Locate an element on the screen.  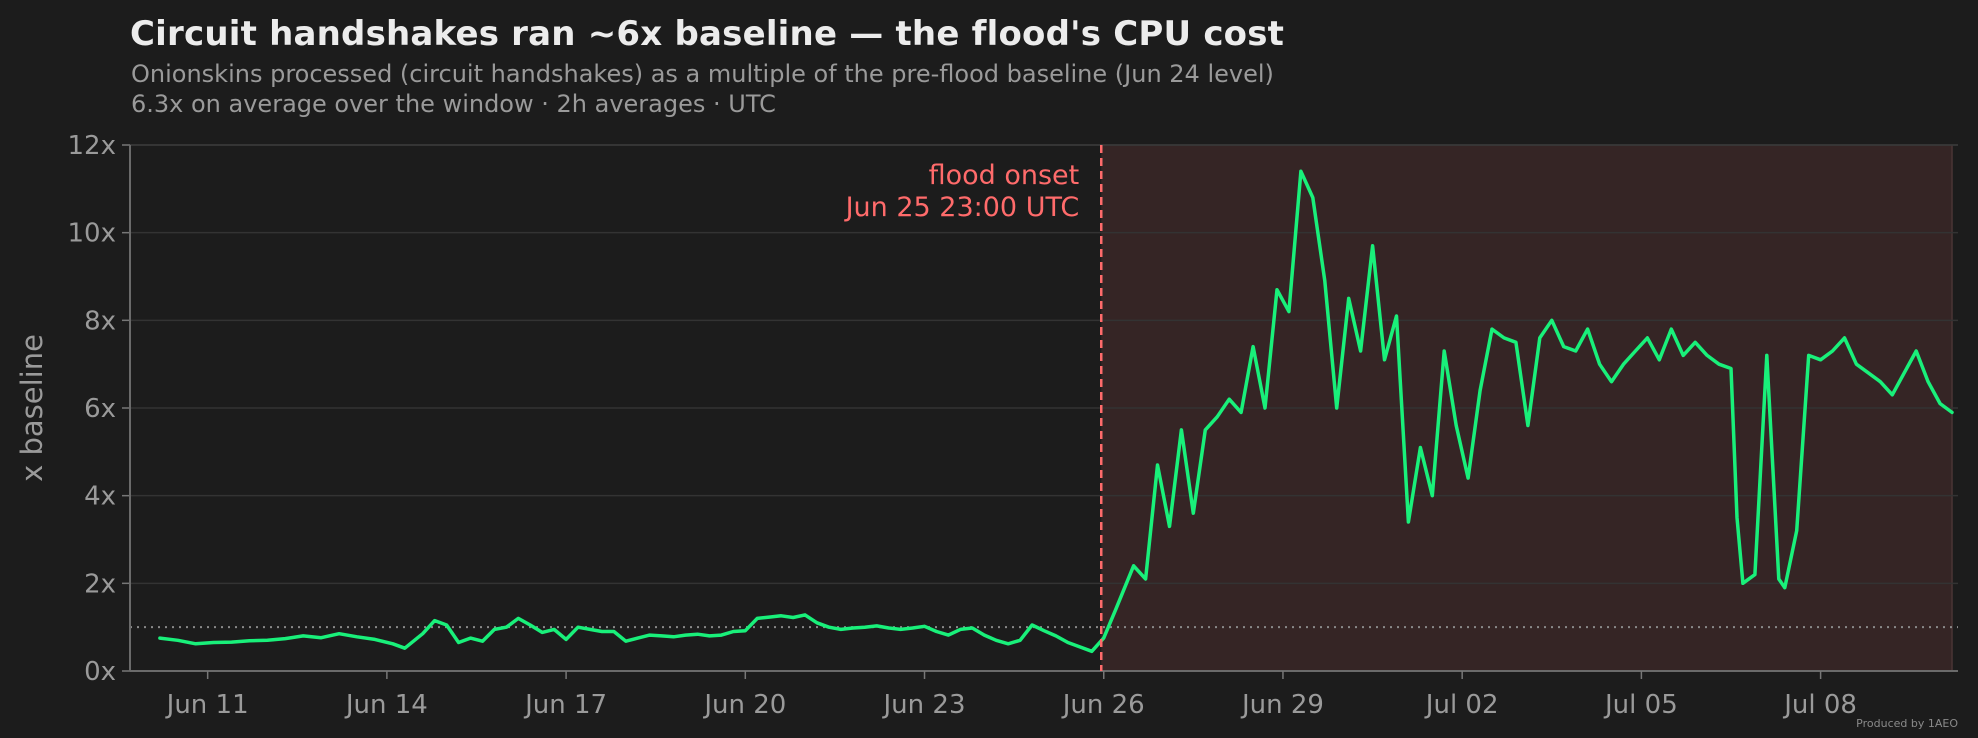
ytick-label: 8x is located at coordinates (100, 321).